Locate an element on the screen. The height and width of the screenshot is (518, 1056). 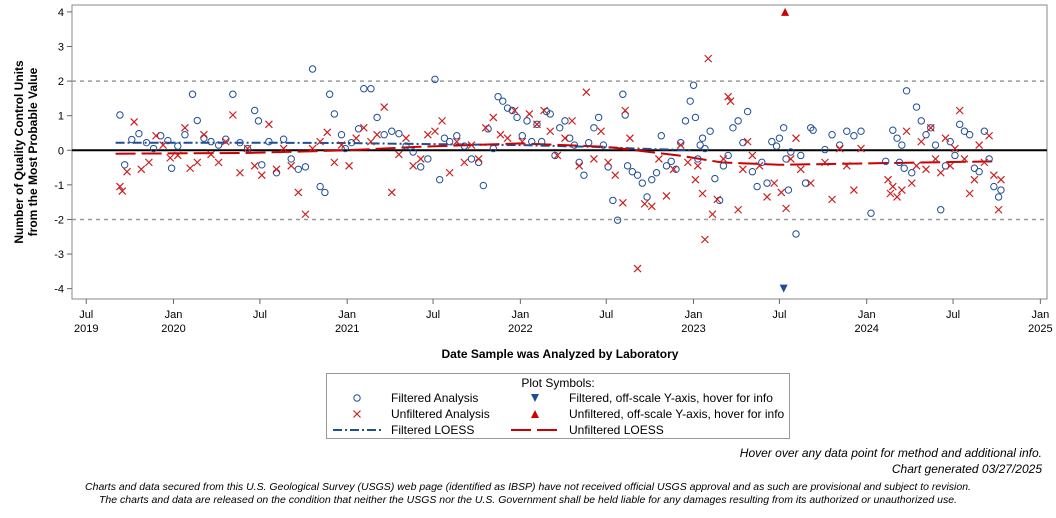
dash-dot-line-icon is located at coordinates (357, 430).